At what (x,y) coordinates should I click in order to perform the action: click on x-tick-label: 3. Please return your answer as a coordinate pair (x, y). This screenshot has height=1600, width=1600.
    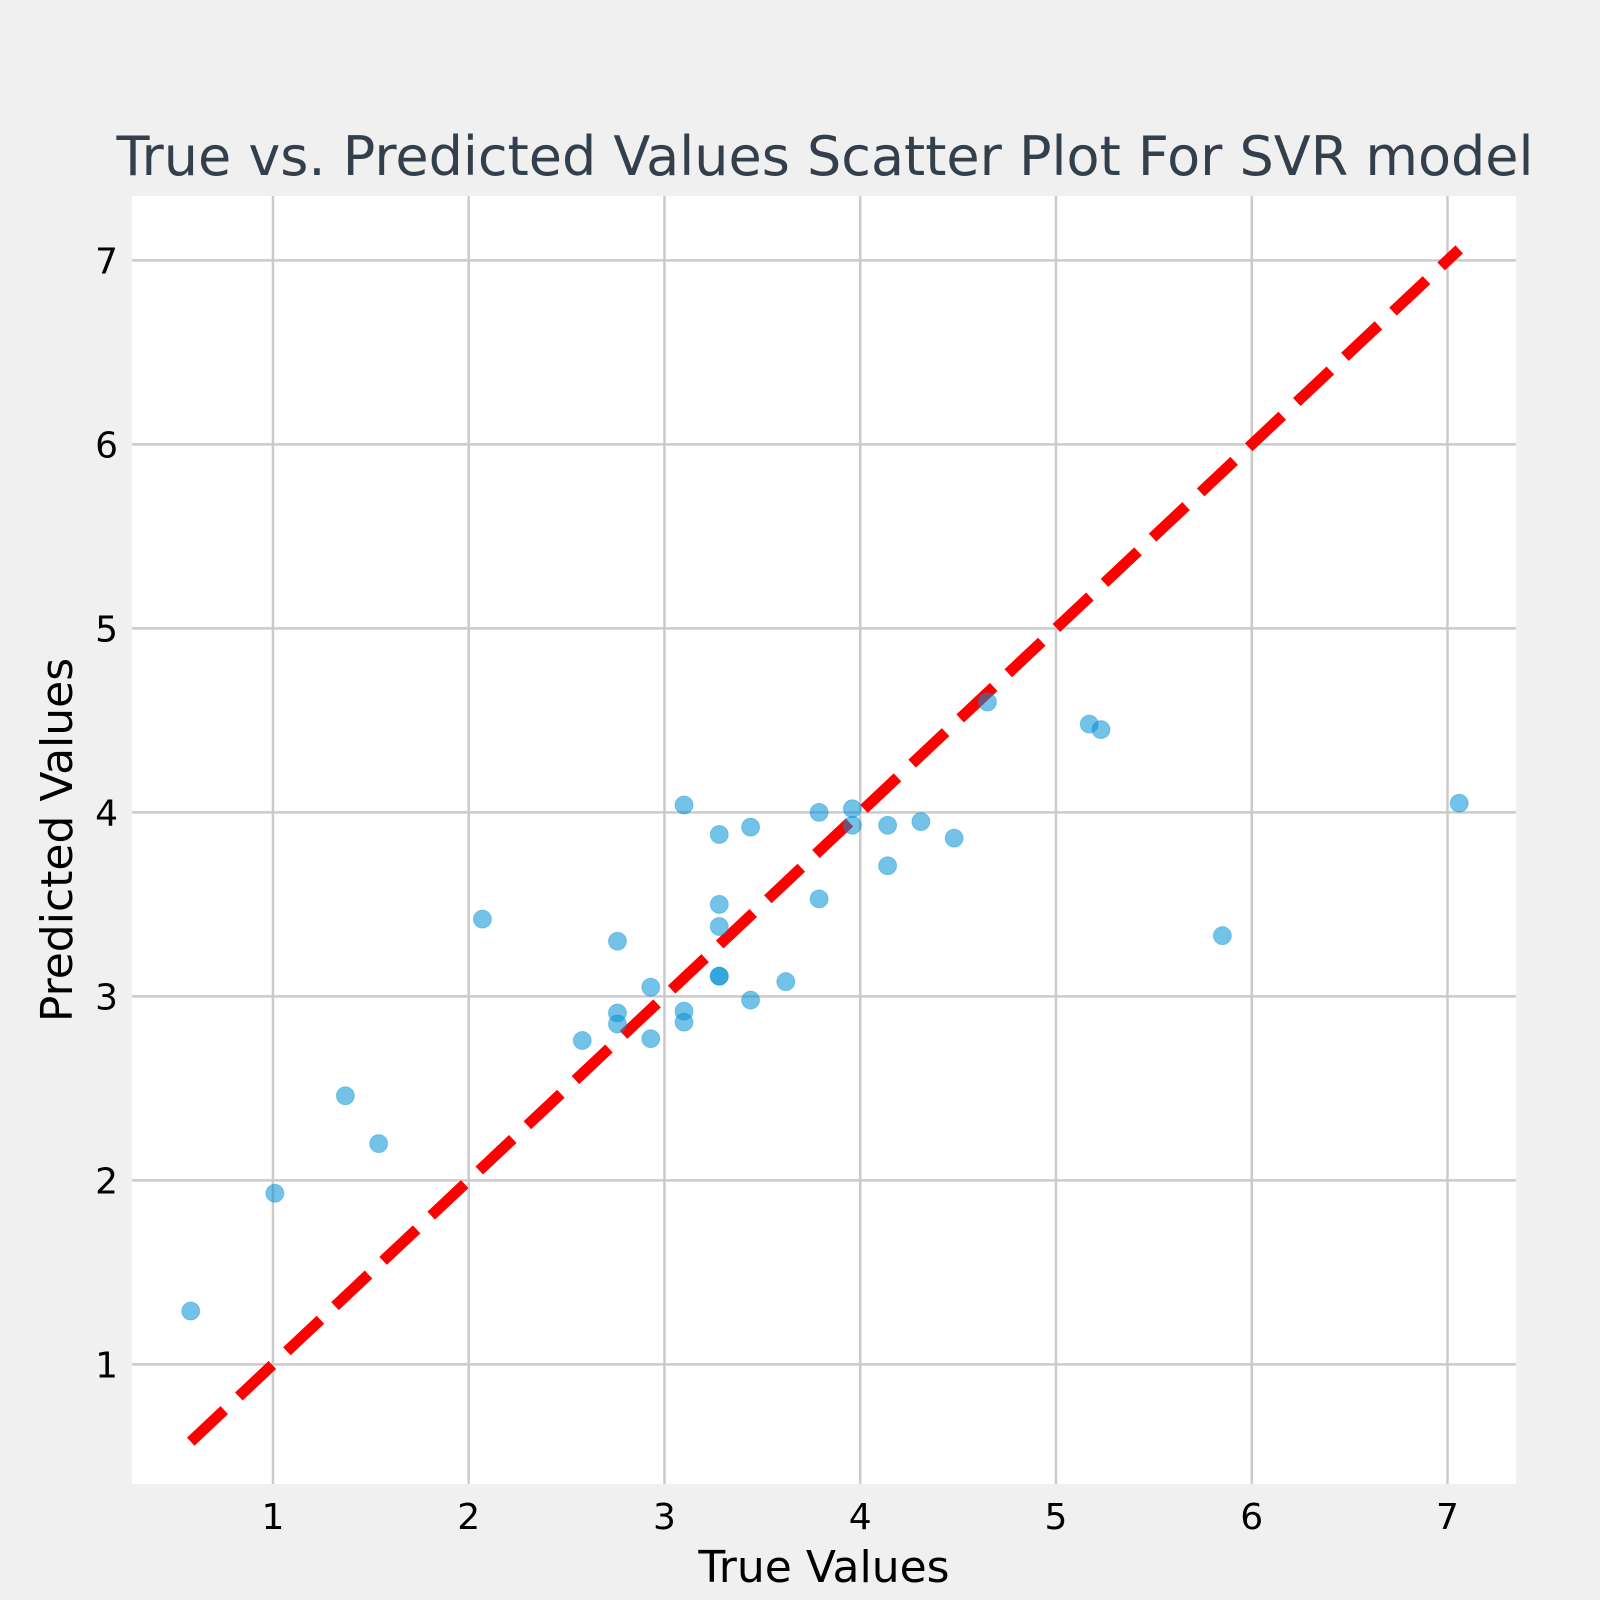
    Looking at the image, I should click on (664, 1517).